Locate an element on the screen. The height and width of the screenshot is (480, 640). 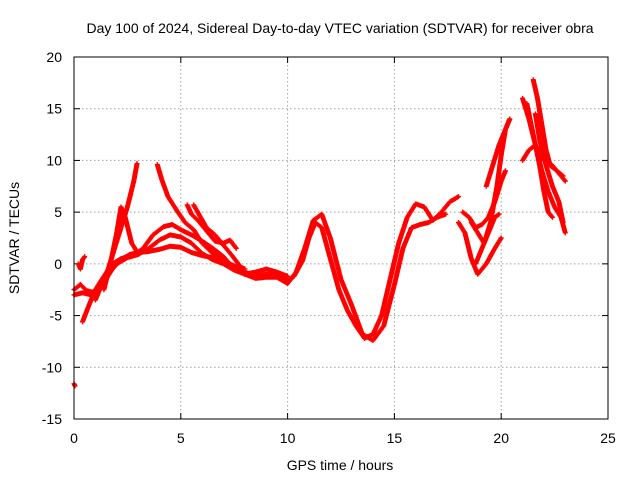
series-sat-O is located at coordinates (498, 152).